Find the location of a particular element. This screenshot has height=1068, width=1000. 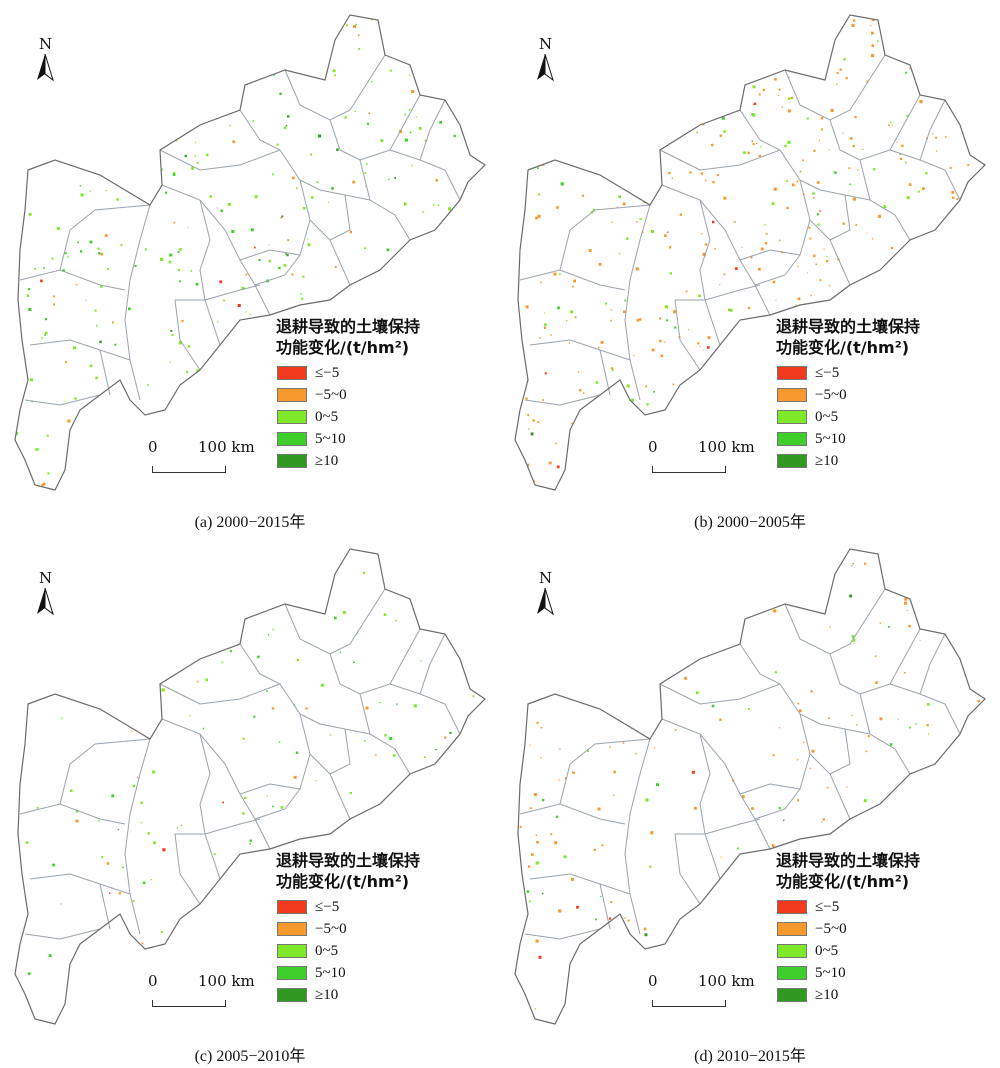

legend-label: ≥10 is located at coordinates (327, 994).